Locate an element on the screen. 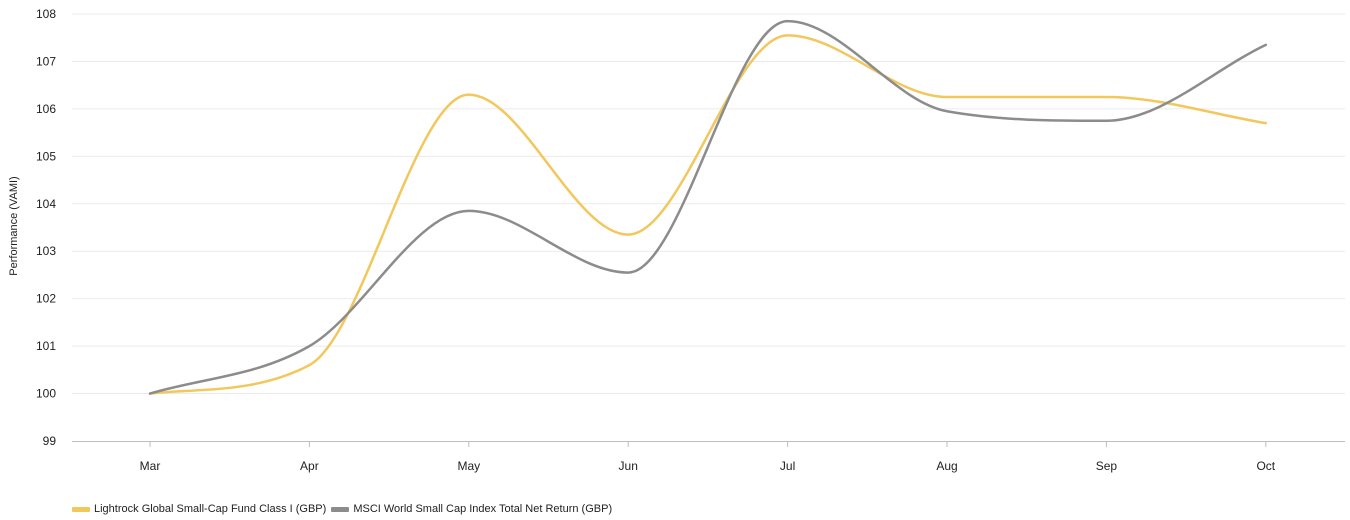 This screenshot has height=520, width=1350. x-tick-label: May is located at coordinates (468, 466).